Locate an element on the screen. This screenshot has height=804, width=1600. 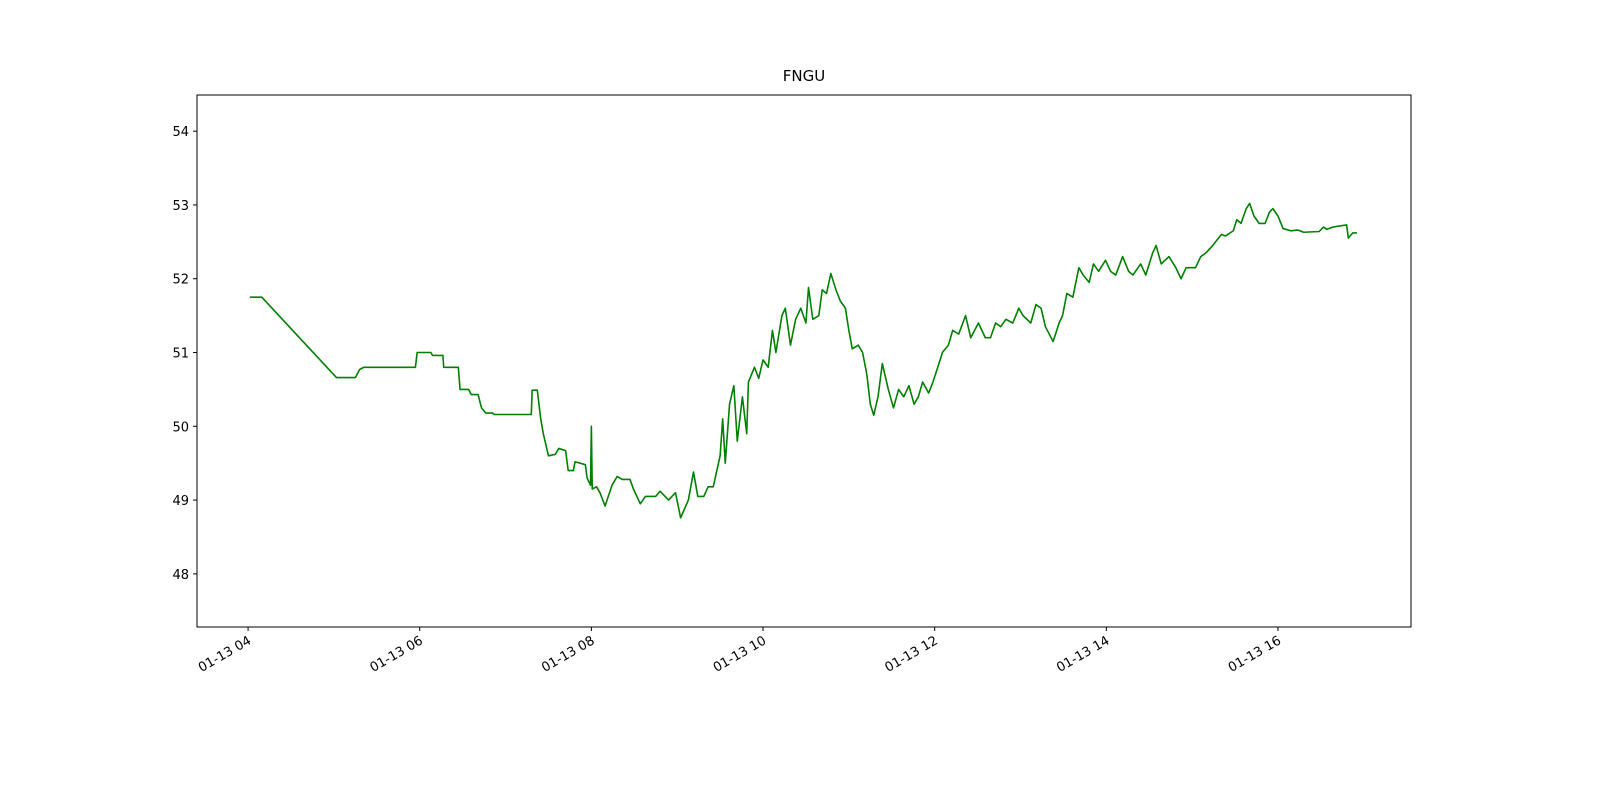
y-tick-label: 52 is located at coordinates (180, 280).